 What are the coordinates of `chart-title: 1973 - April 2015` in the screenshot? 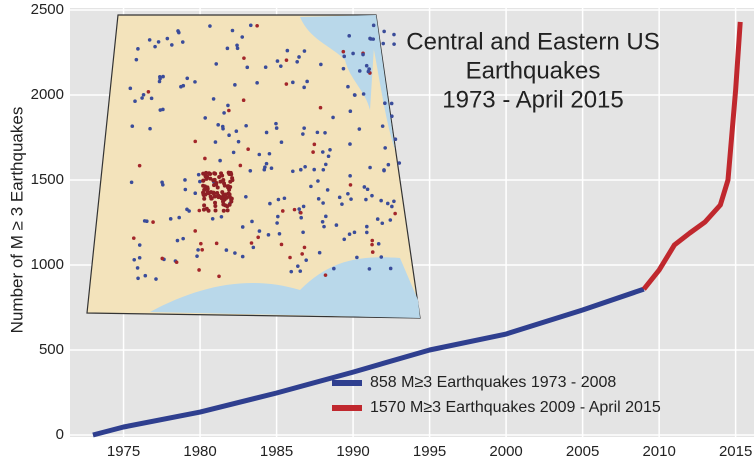 It's located at (532, 99).